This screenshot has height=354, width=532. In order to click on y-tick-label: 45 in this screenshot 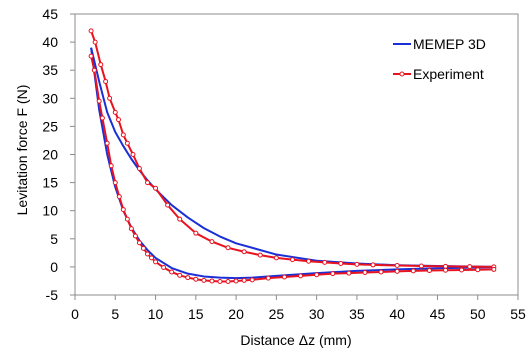, I will do `click(50, 14)`.